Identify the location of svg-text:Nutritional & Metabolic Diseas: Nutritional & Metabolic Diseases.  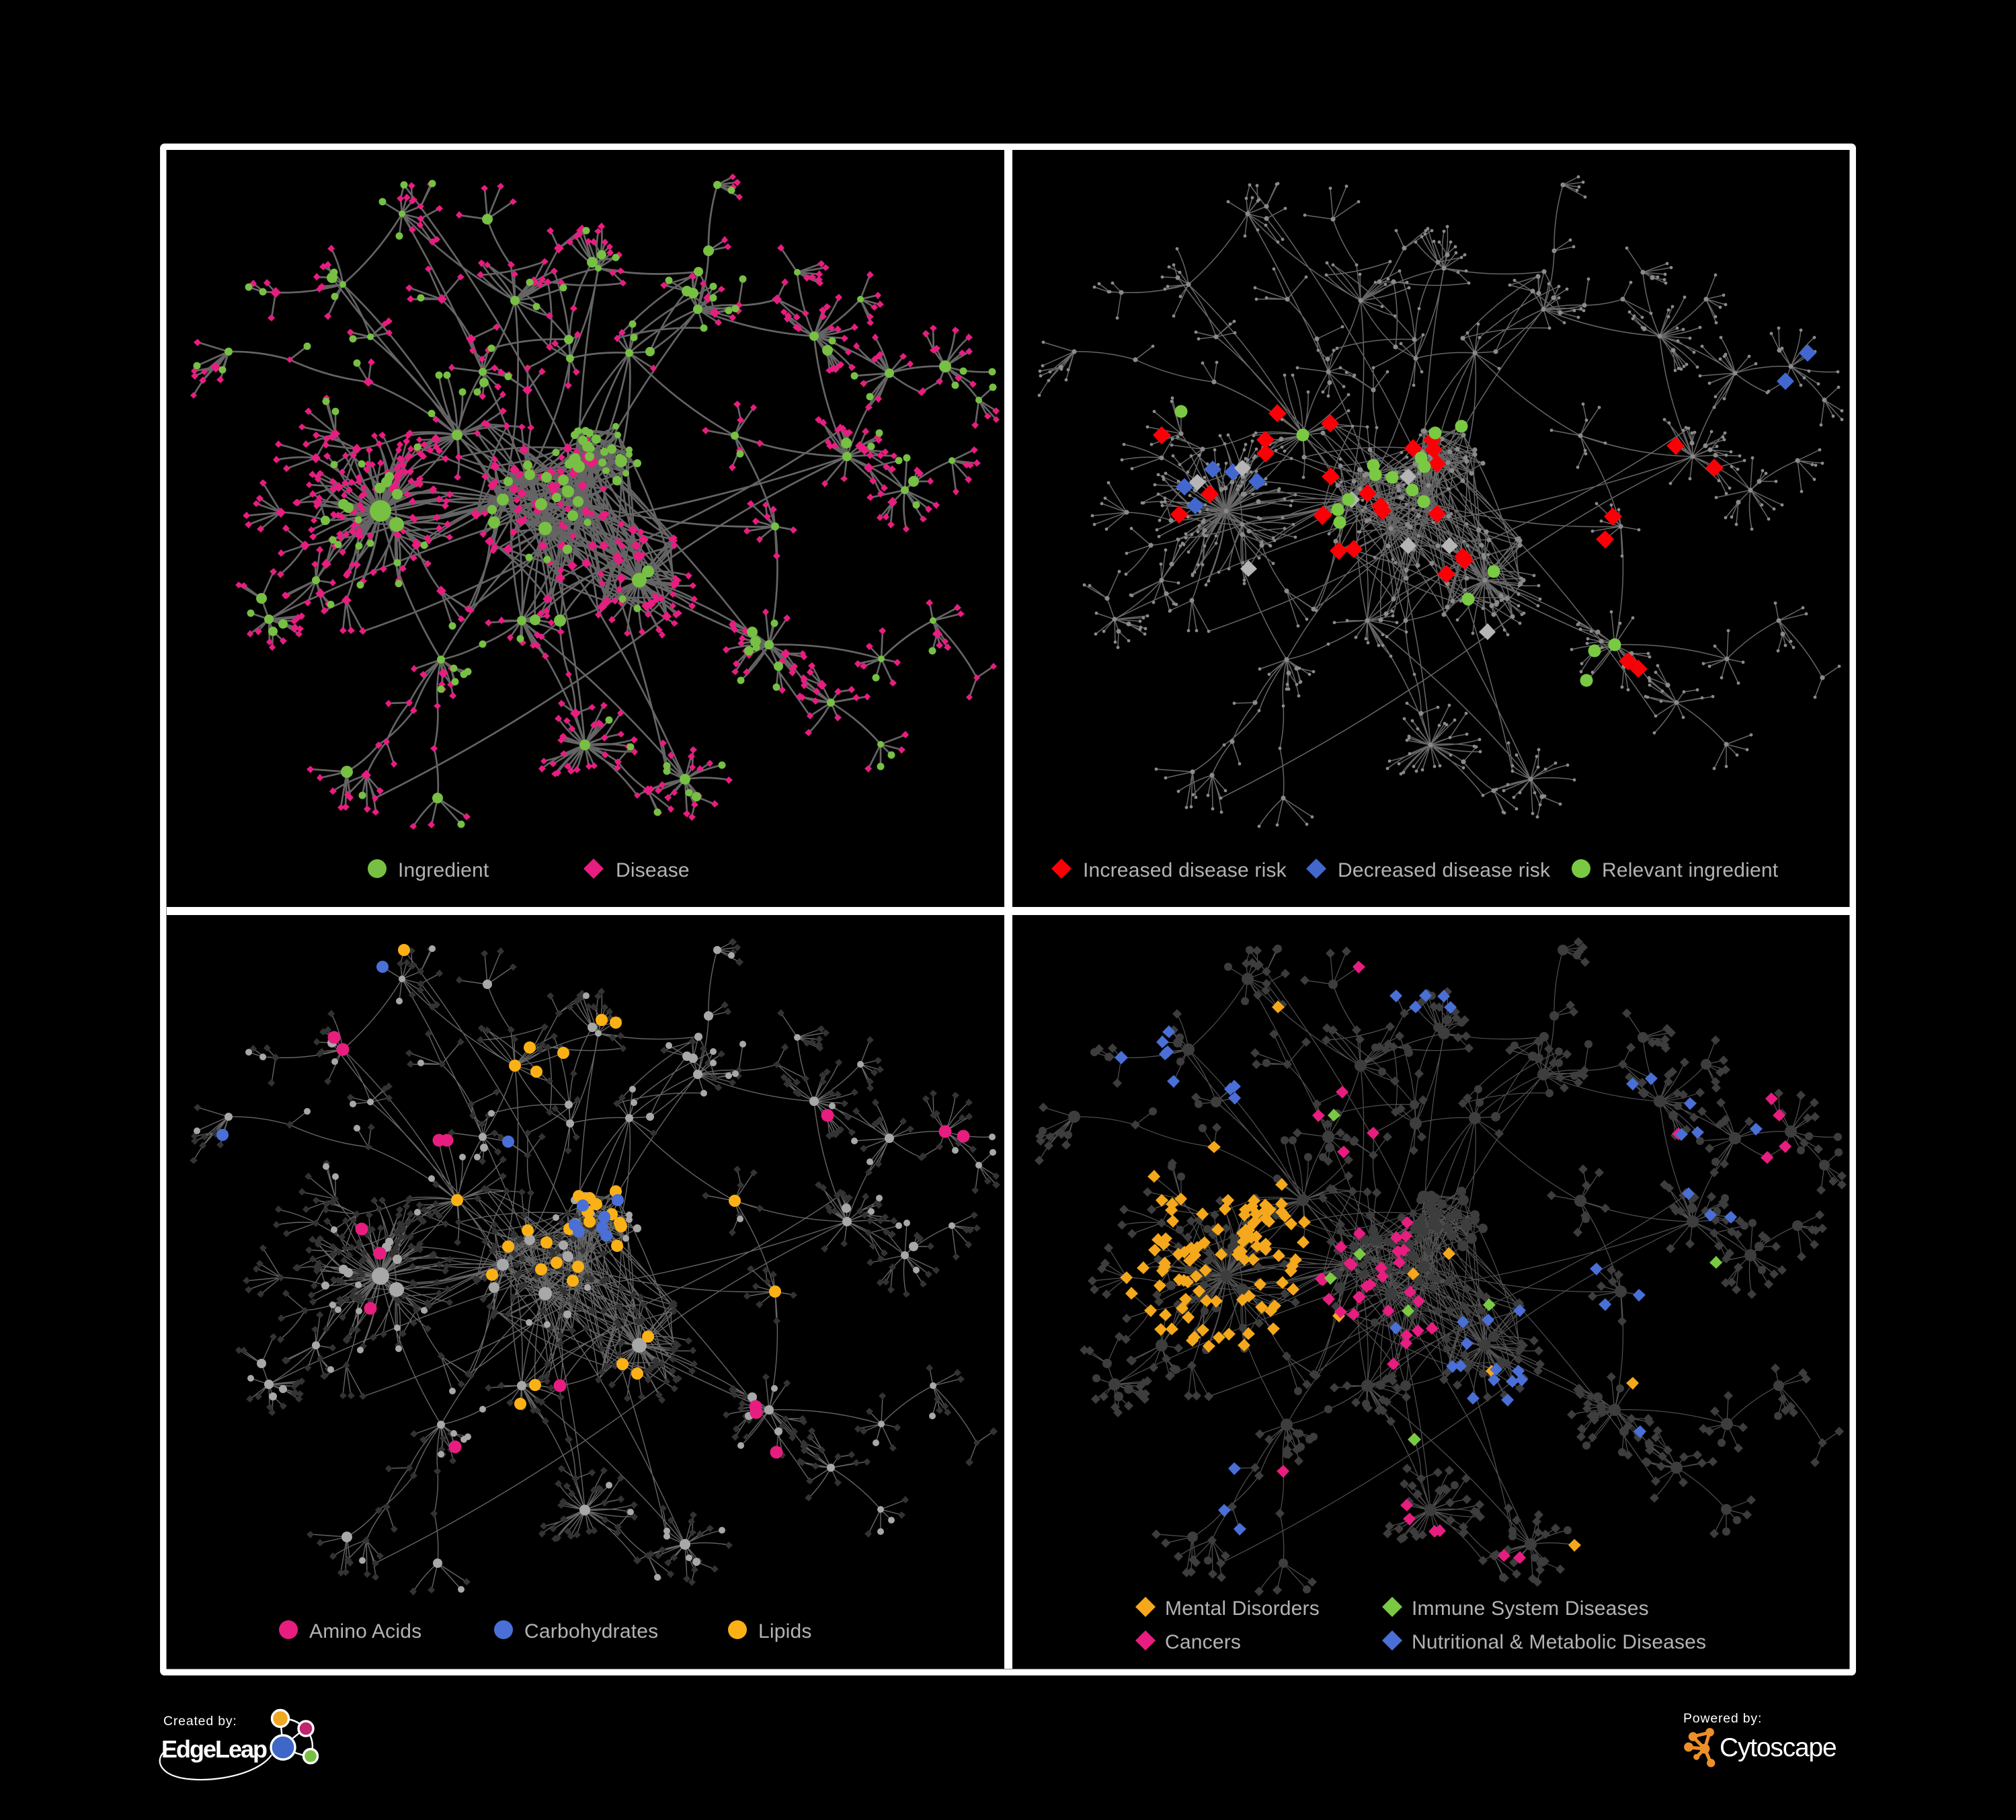
(1559, 1642).